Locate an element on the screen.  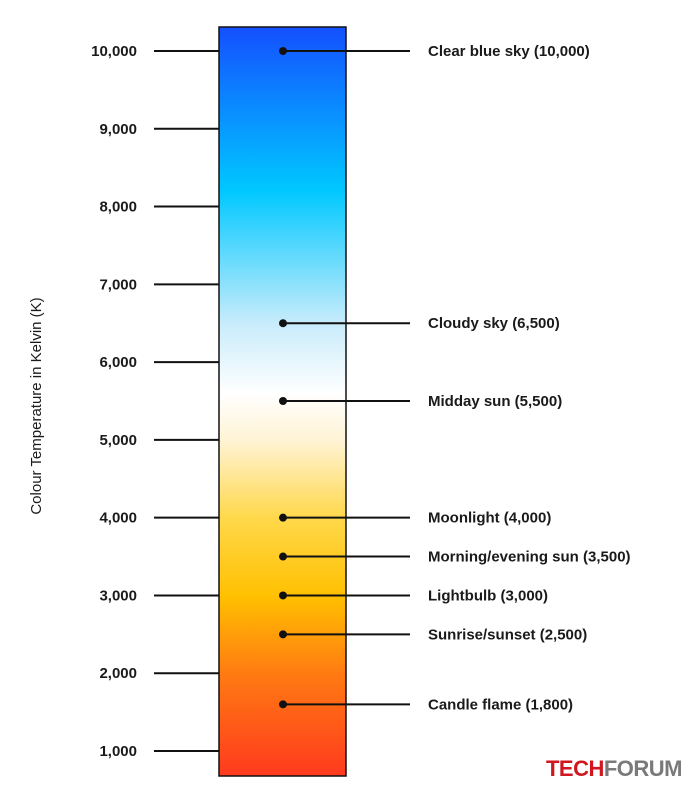
y-tick-label-9000: 9,000 is located at coordinates (118, 129).